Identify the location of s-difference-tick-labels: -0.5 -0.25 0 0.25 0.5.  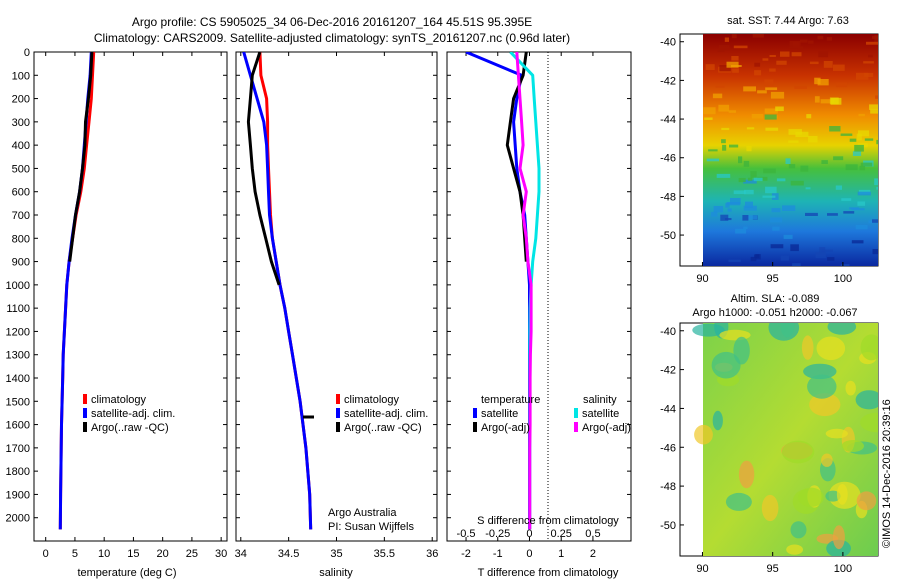
(529, 534).